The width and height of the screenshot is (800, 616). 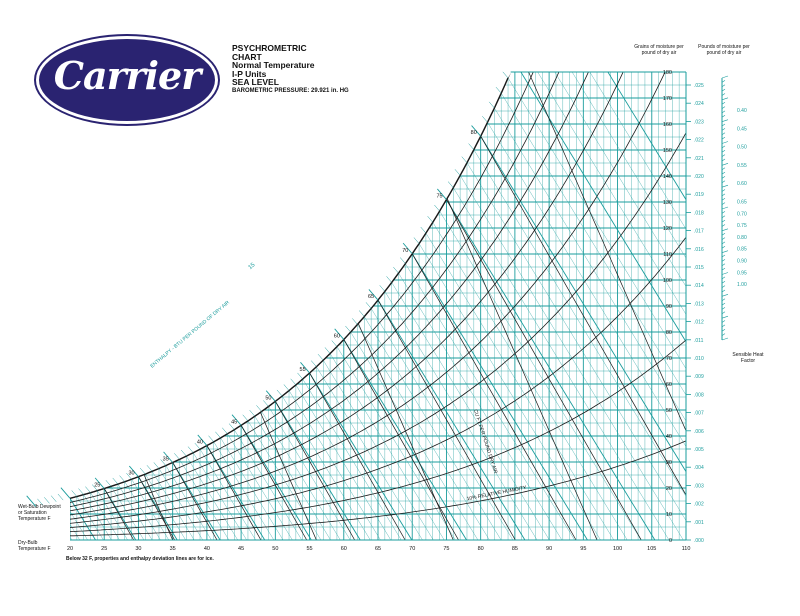 What do you see at coordinates (699, 377) in the screenshot?
I see `pounds-tick-label: .009` at bounding box center [699, 377].